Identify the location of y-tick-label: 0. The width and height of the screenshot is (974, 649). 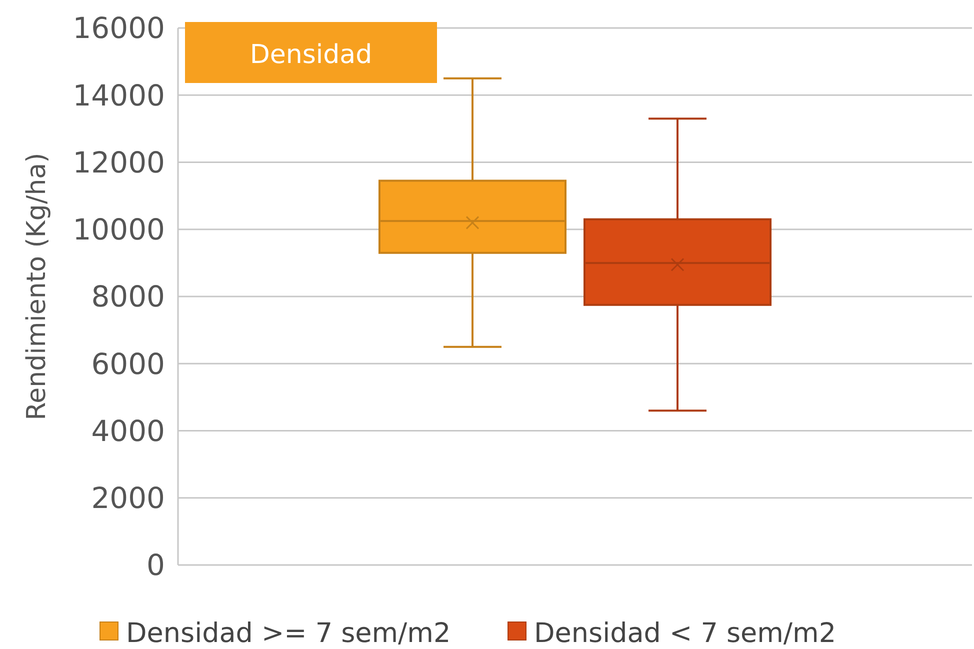
(155, 565).